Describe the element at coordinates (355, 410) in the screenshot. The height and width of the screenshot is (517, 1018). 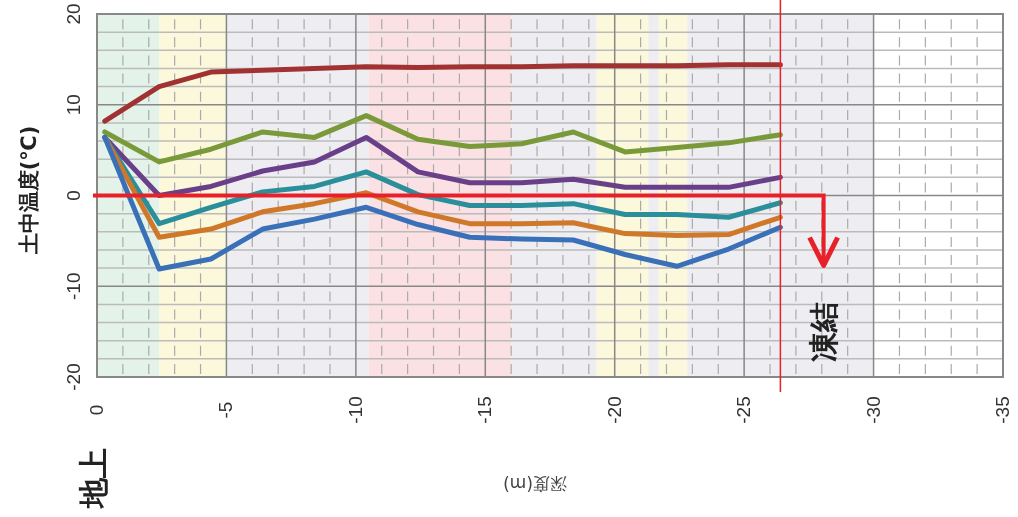
I see `x-tick-label: -10` at that location.